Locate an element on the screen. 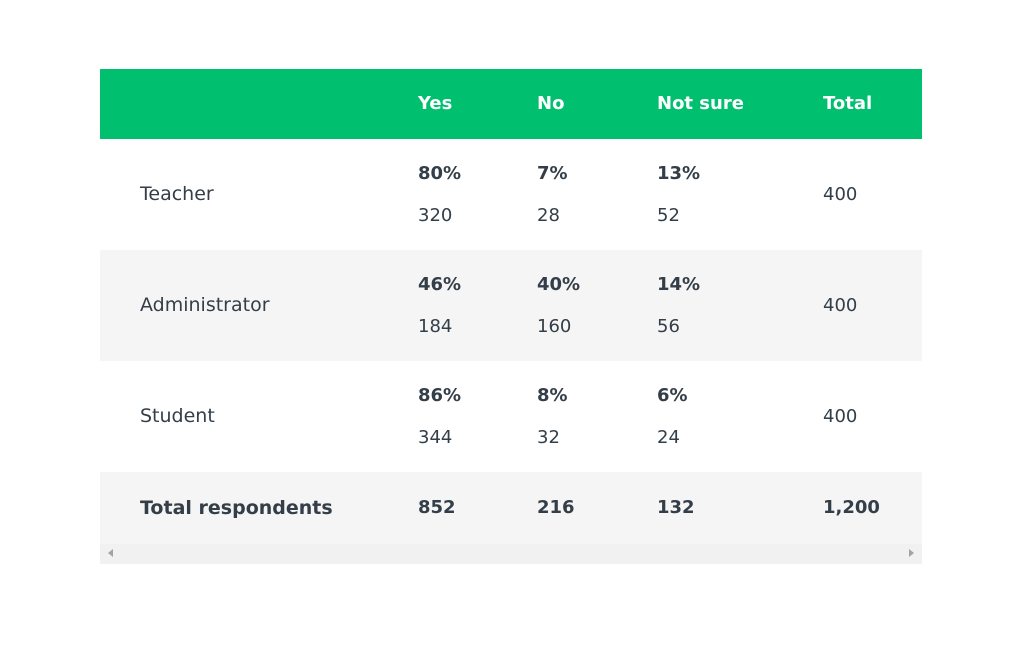  row-label: Teacher is located at coordinates (177, 194).